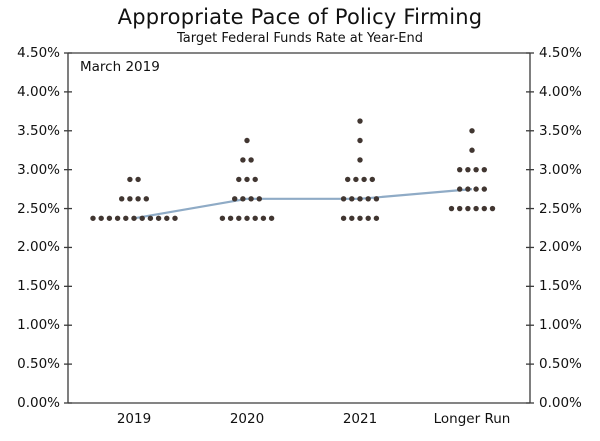 The image size is (600, 441). I want to click on median-line, so click(303, 204).